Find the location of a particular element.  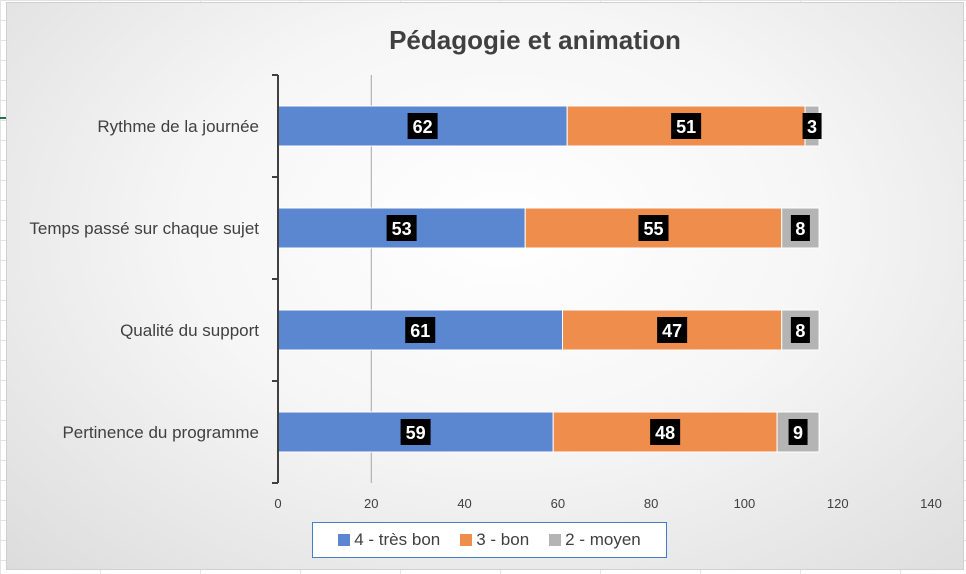

category-label: Qualité du support is located at coordinates (189, 330).